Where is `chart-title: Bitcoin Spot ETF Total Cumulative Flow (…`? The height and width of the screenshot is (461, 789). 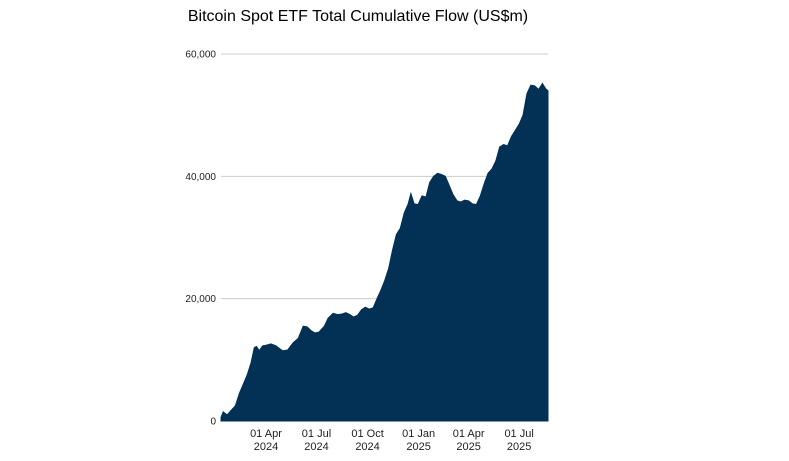
chart-title: Bitcoin Spot ETF Total Cumulative Flow (… is located at coordinates (358, 16).